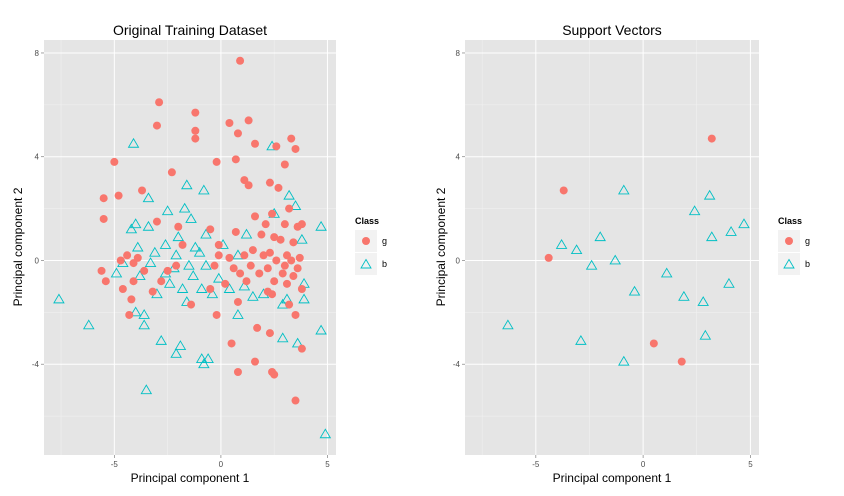 Image resolution: width=844 pixels, height=496 pixels. I want to click on y-tick-label: -4, so click(457, 364).